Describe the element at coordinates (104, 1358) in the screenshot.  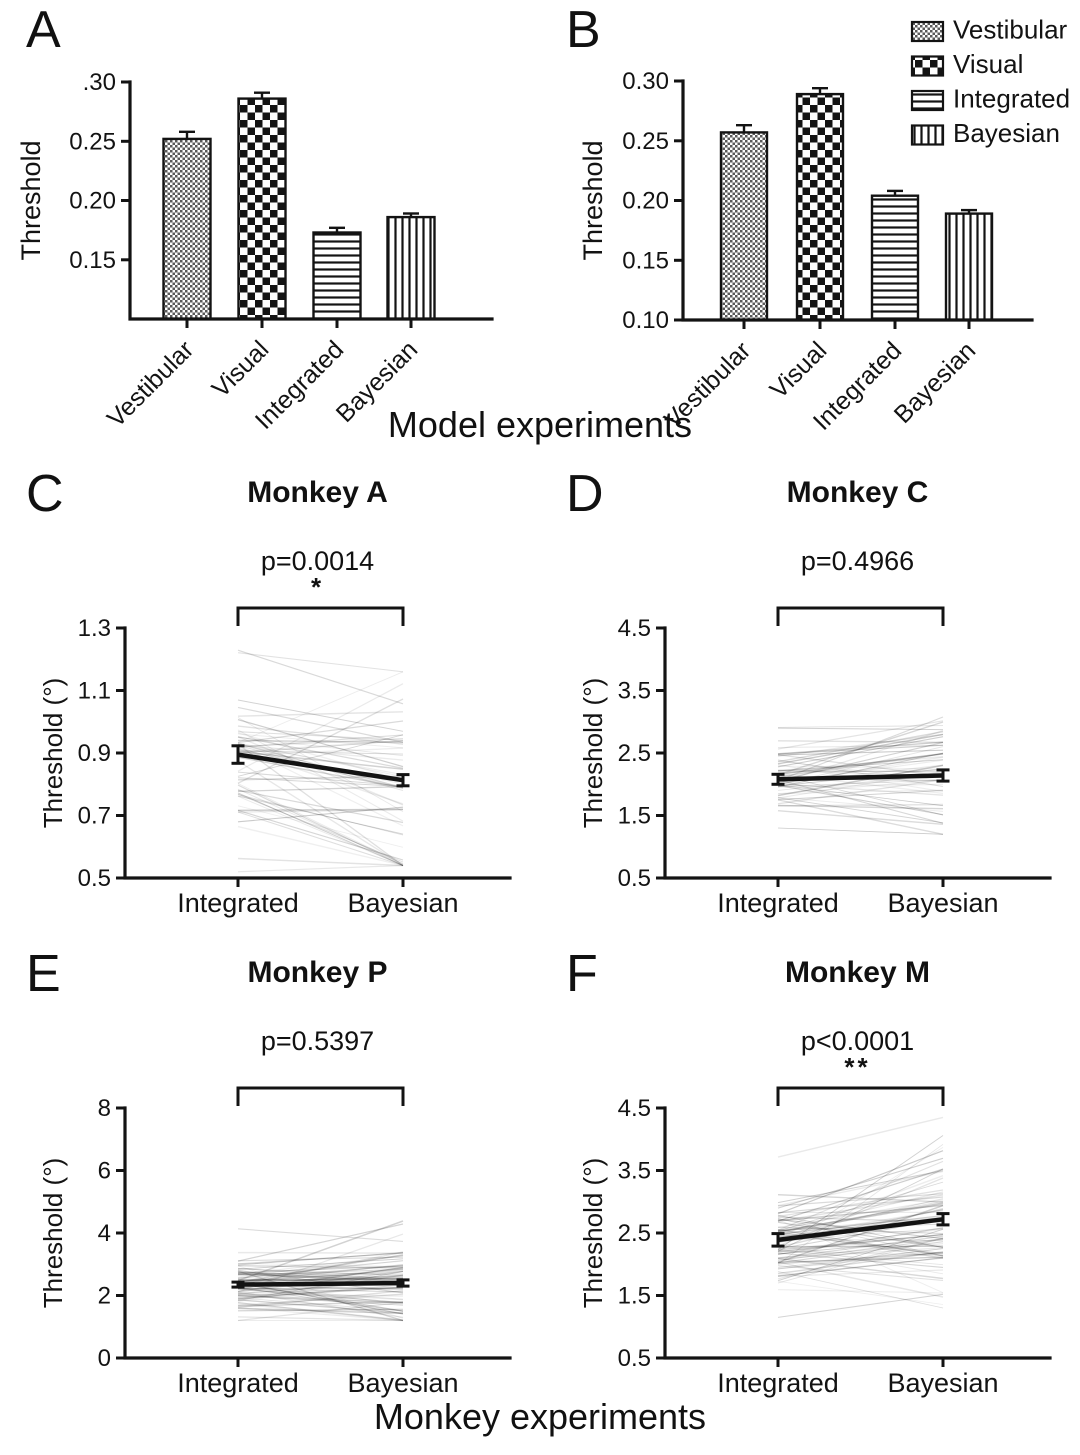
I see `y-tick-label: 0` at that location.